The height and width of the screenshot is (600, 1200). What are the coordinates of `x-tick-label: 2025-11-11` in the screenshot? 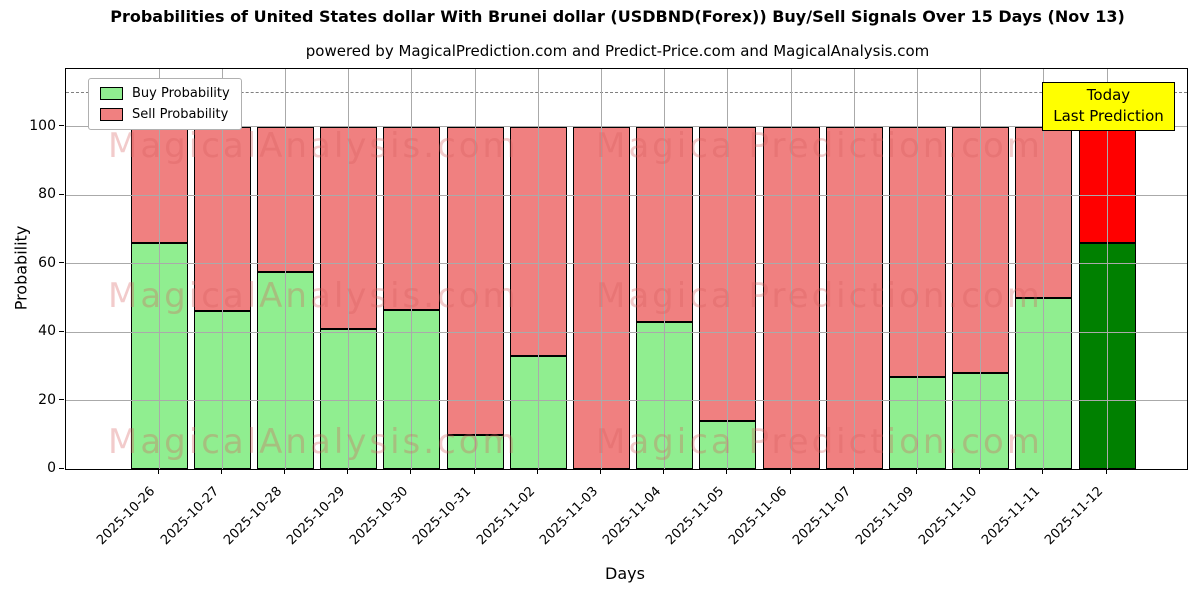 It's located at (1011, 516).